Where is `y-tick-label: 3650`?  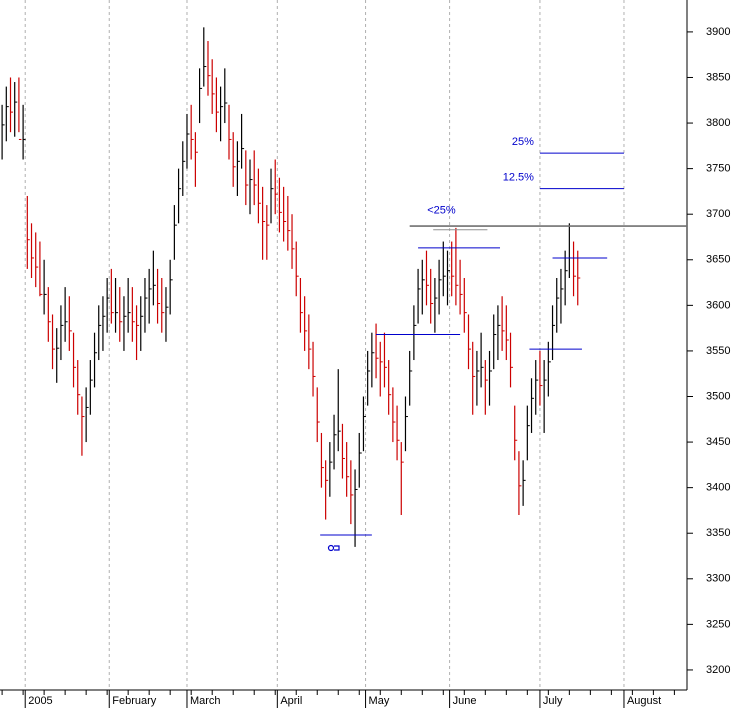 y-tick-label: 3650 is located at coordinates (718, 260).